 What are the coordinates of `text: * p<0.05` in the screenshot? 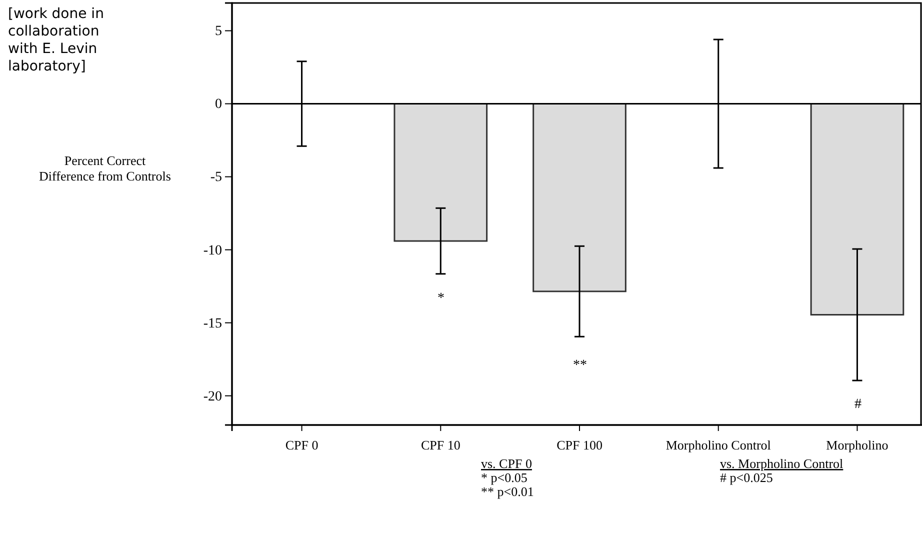 It's located at (504, 477).